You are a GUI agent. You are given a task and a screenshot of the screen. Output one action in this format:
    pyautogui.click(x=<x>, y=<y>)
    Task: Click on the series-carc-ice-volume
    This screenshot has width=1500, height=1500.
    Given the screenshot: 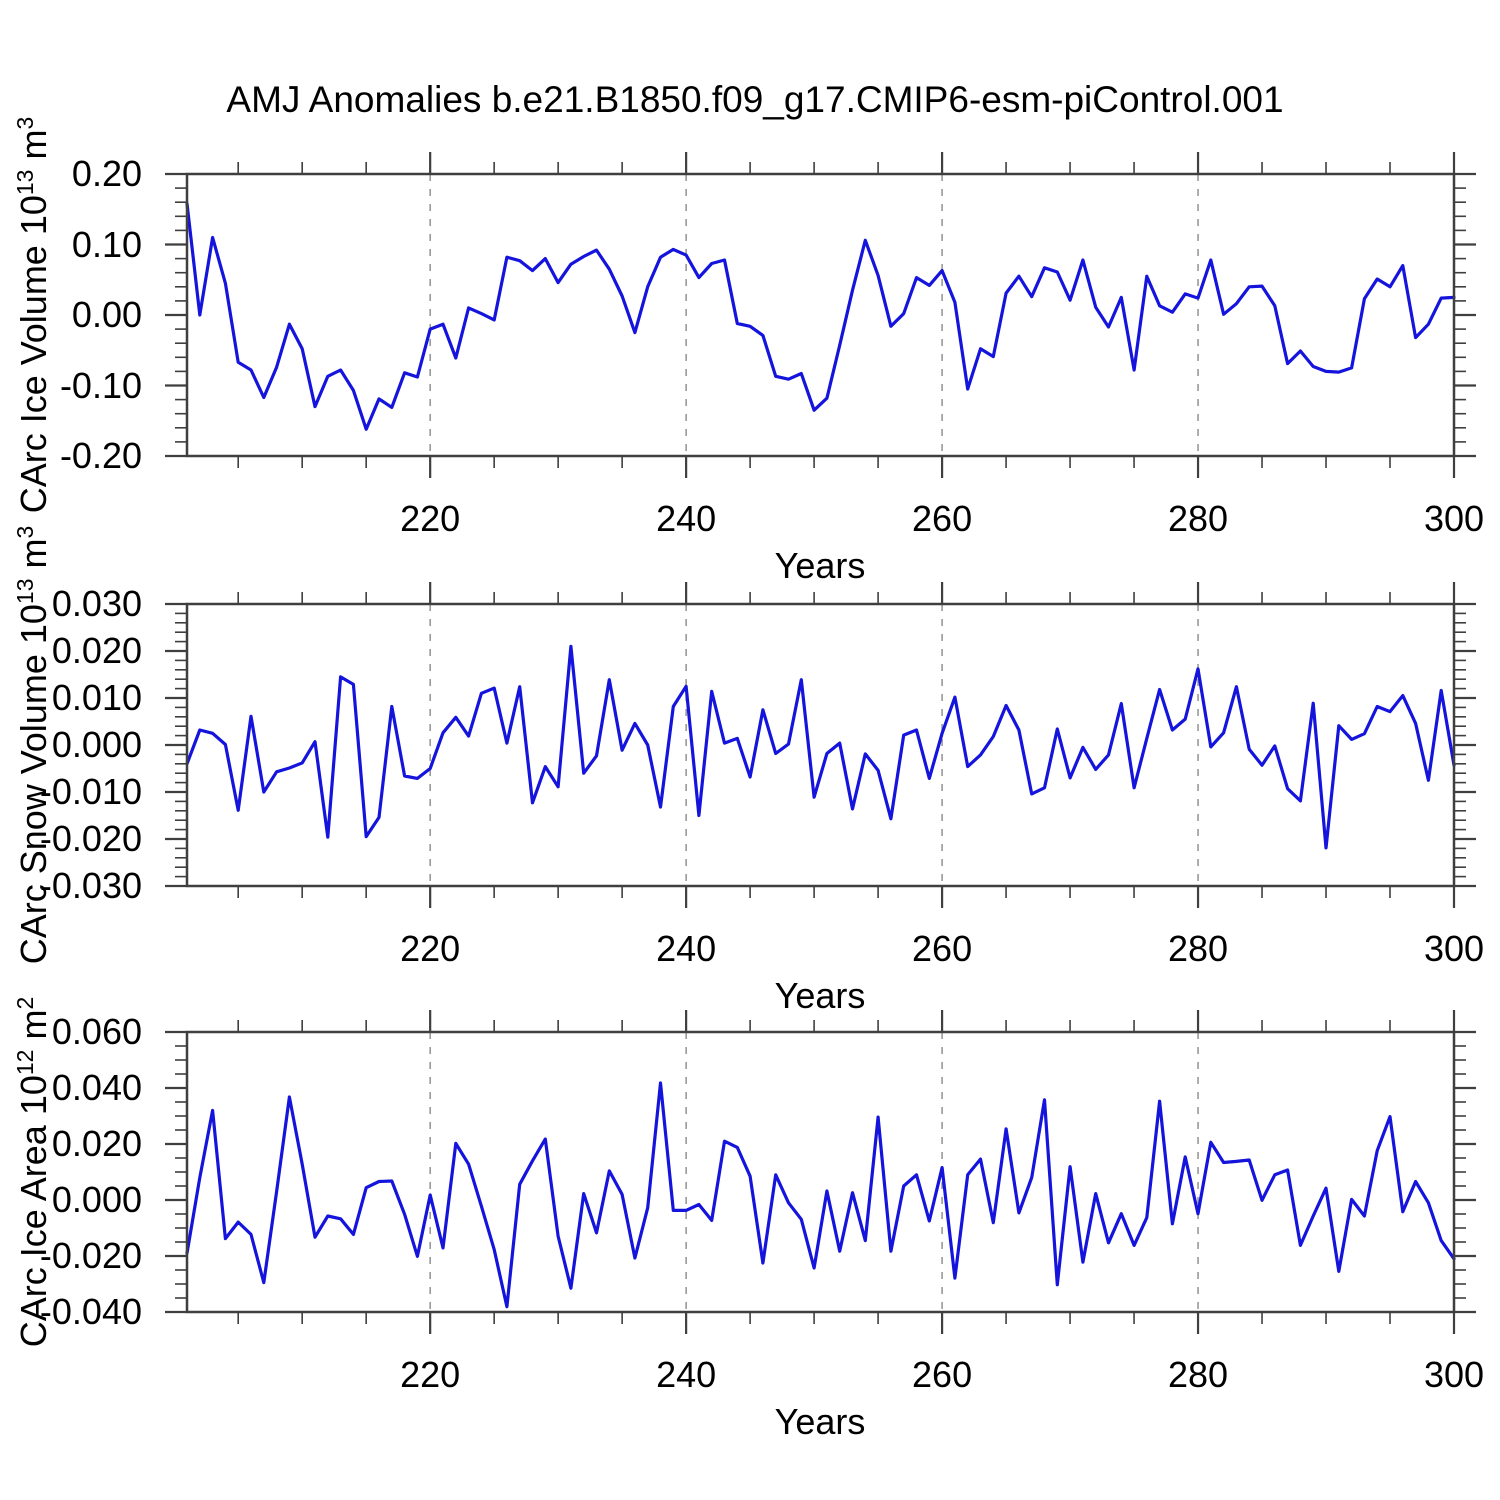 What is the action you would take?
    pyautogui.click(x=820, y=316)
    